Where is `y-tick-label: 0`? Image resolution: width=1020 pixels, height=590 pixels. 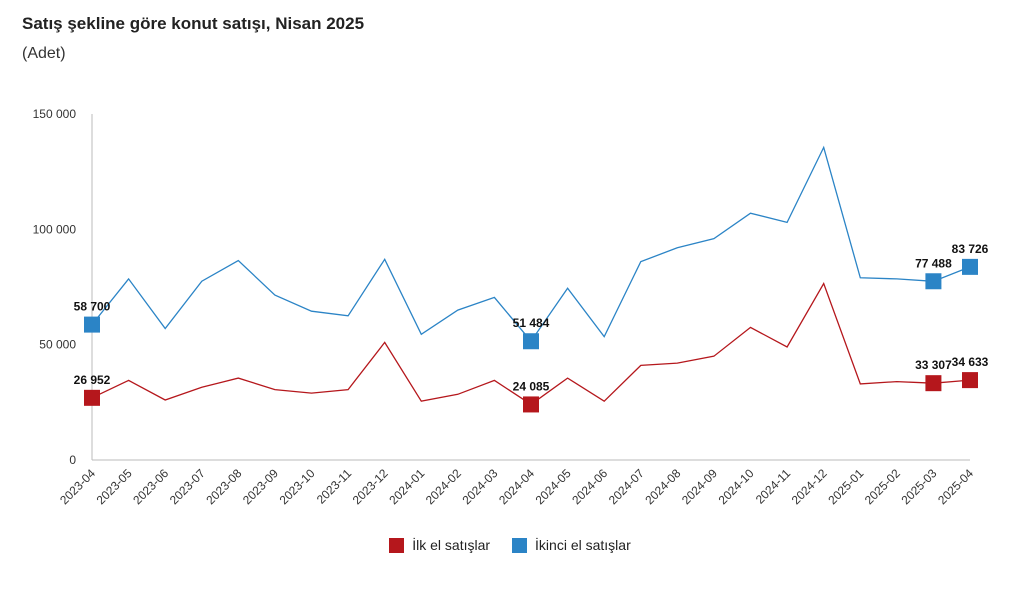
y-tick-label: 0 is located at coordinates (72, 460).